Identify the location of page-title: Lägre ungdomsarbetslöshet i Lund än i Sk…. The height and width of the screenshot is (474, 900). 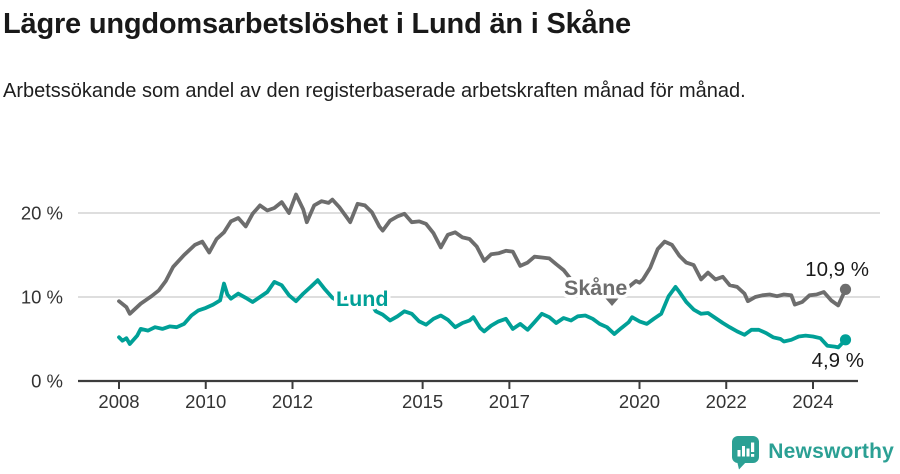
(317, 24).